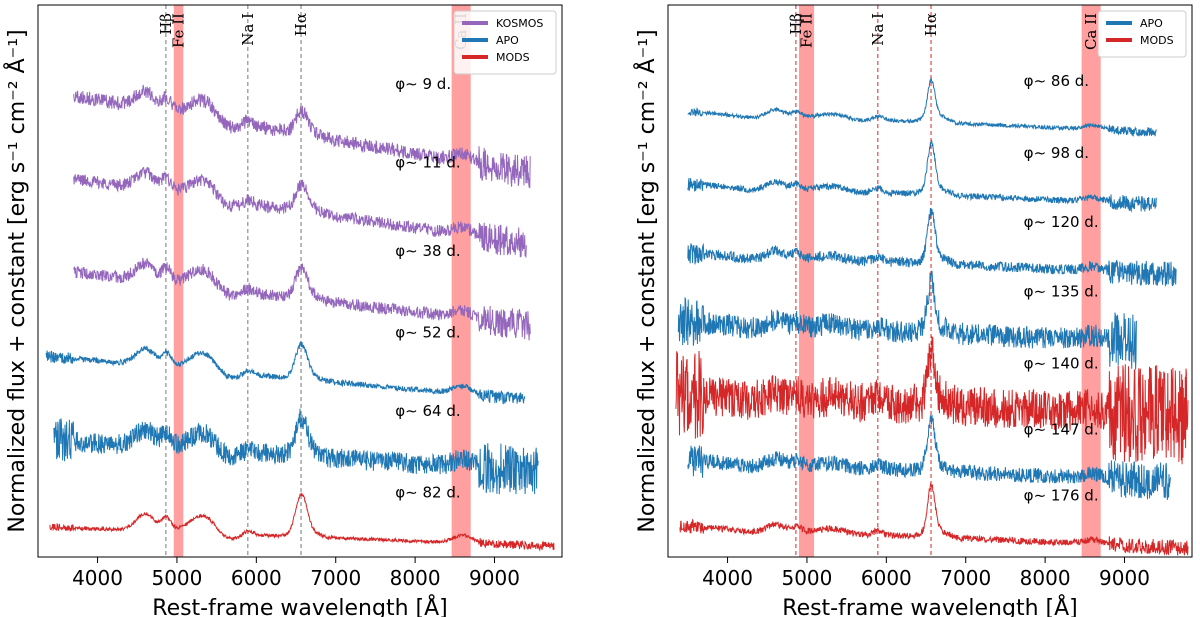  Describe the element at coordinates (1124, 578) in the screenshot. I see `x-tick-label-right-5: 9000` at that location.